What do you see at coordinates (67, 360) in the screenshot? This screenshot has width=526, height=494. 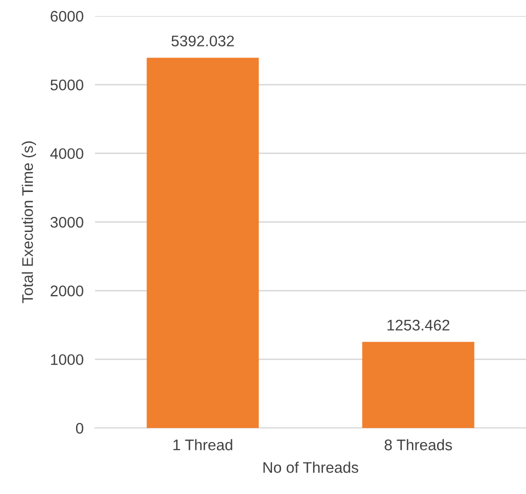 I see `y-tick-label: 1000` at bounding box center [67, 360].